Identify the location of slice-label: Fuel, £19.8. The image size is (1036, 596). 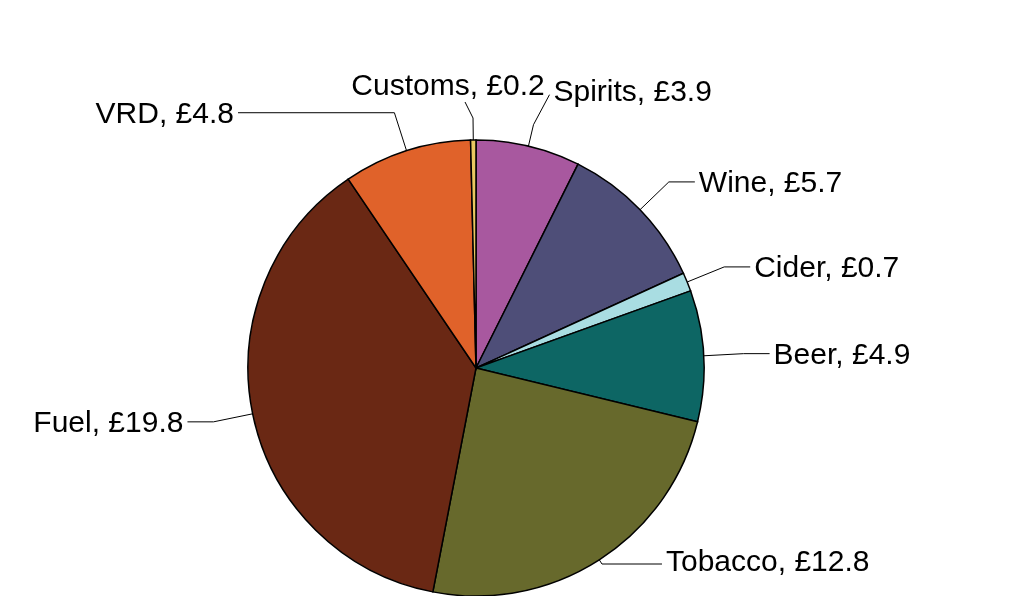
(108, 422).